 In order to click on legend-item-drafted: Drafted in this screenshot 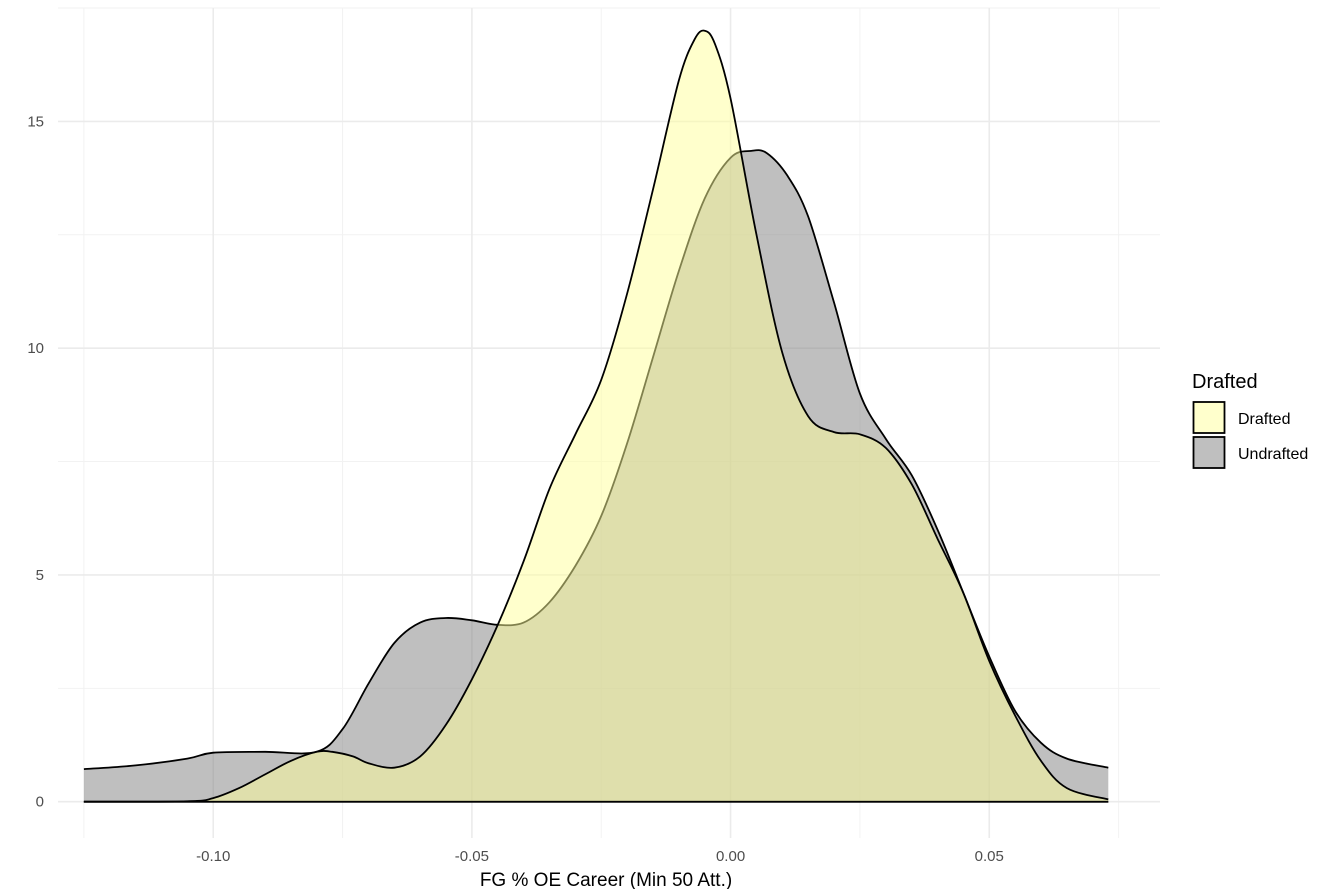, I will do `click(1241, 417)`.